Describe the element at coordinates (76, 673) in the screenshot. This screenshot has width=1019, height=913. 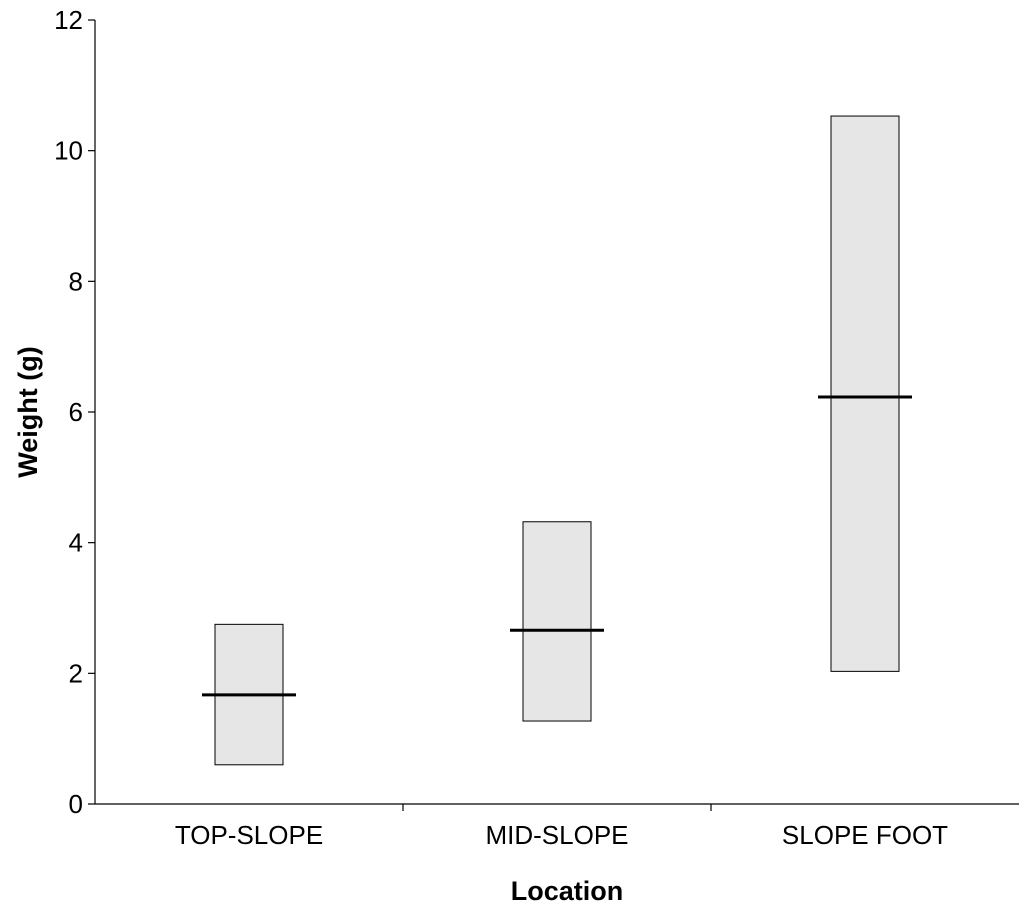
I see `y-tick-label: 2` at that location.